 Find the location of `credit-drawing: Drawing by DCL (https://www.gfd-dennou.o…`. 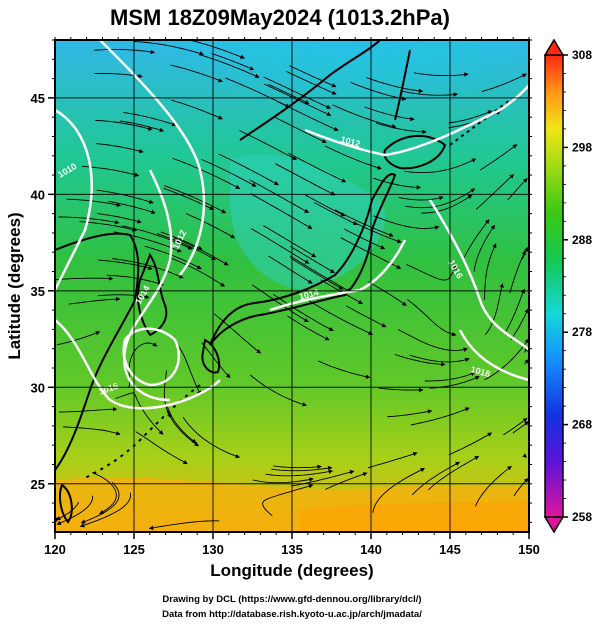

credit-drawing: Drawing by DCL (https://www.gfd-dennou.o… is located at coordinates (291, 599).